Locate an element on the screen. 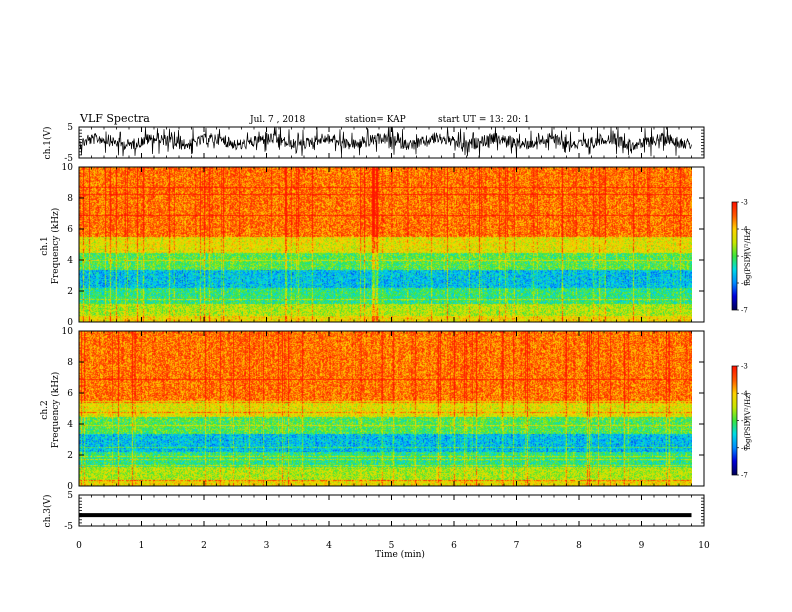  spec1-ytick-label: 0 is located at coordinates (70, 323).